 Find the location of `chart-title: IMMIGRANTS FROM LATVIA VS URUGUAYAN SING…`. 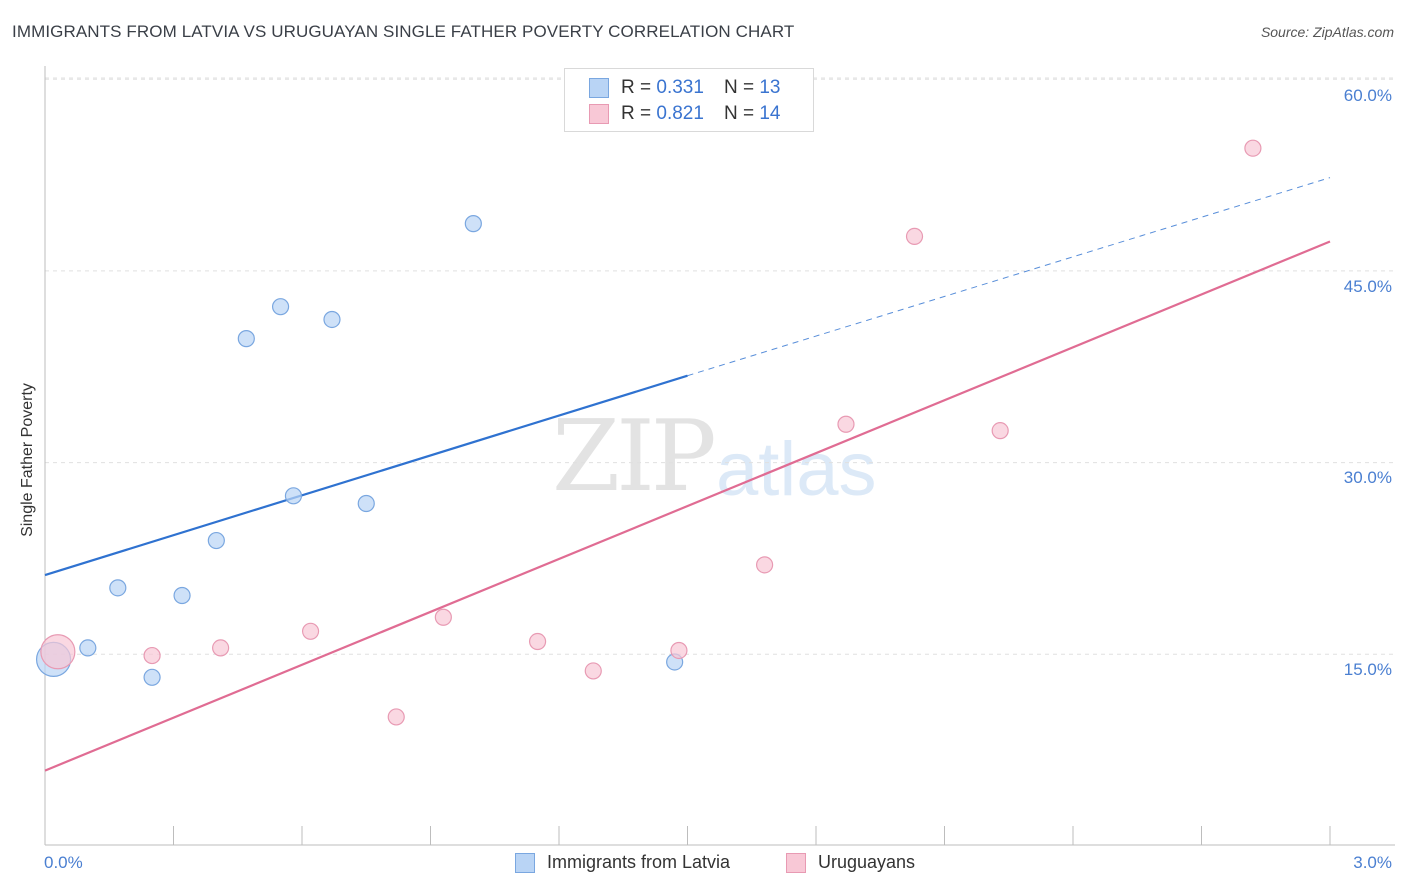

chart-title: IMMIGRANTS FROM LATVIA VS URUGUAYAN SING… is located at coordinates (403, 31).